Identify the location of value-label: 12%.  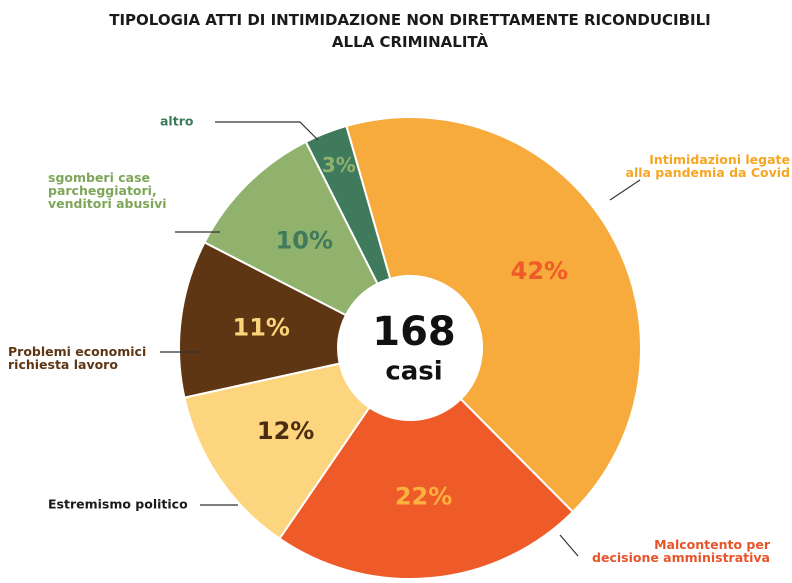
(285, 431).